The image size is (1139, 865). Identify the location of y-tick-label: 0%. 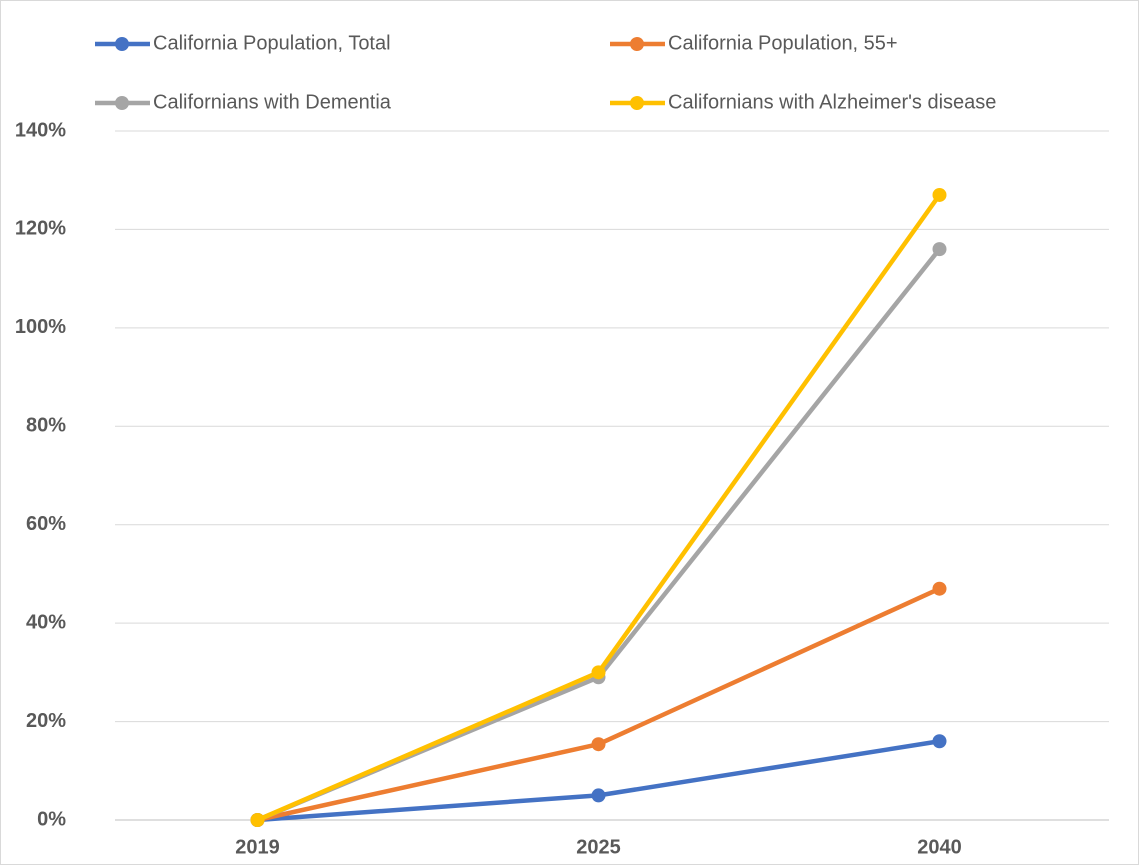
(51, 819).